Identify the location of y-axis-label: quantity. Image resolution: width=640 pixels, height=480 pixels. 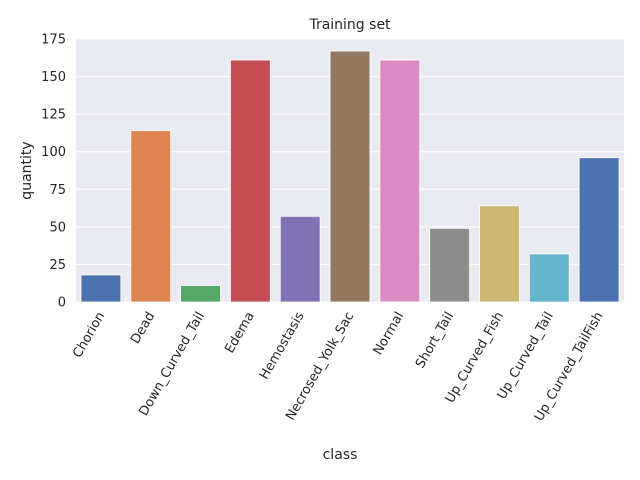
(27, 170).